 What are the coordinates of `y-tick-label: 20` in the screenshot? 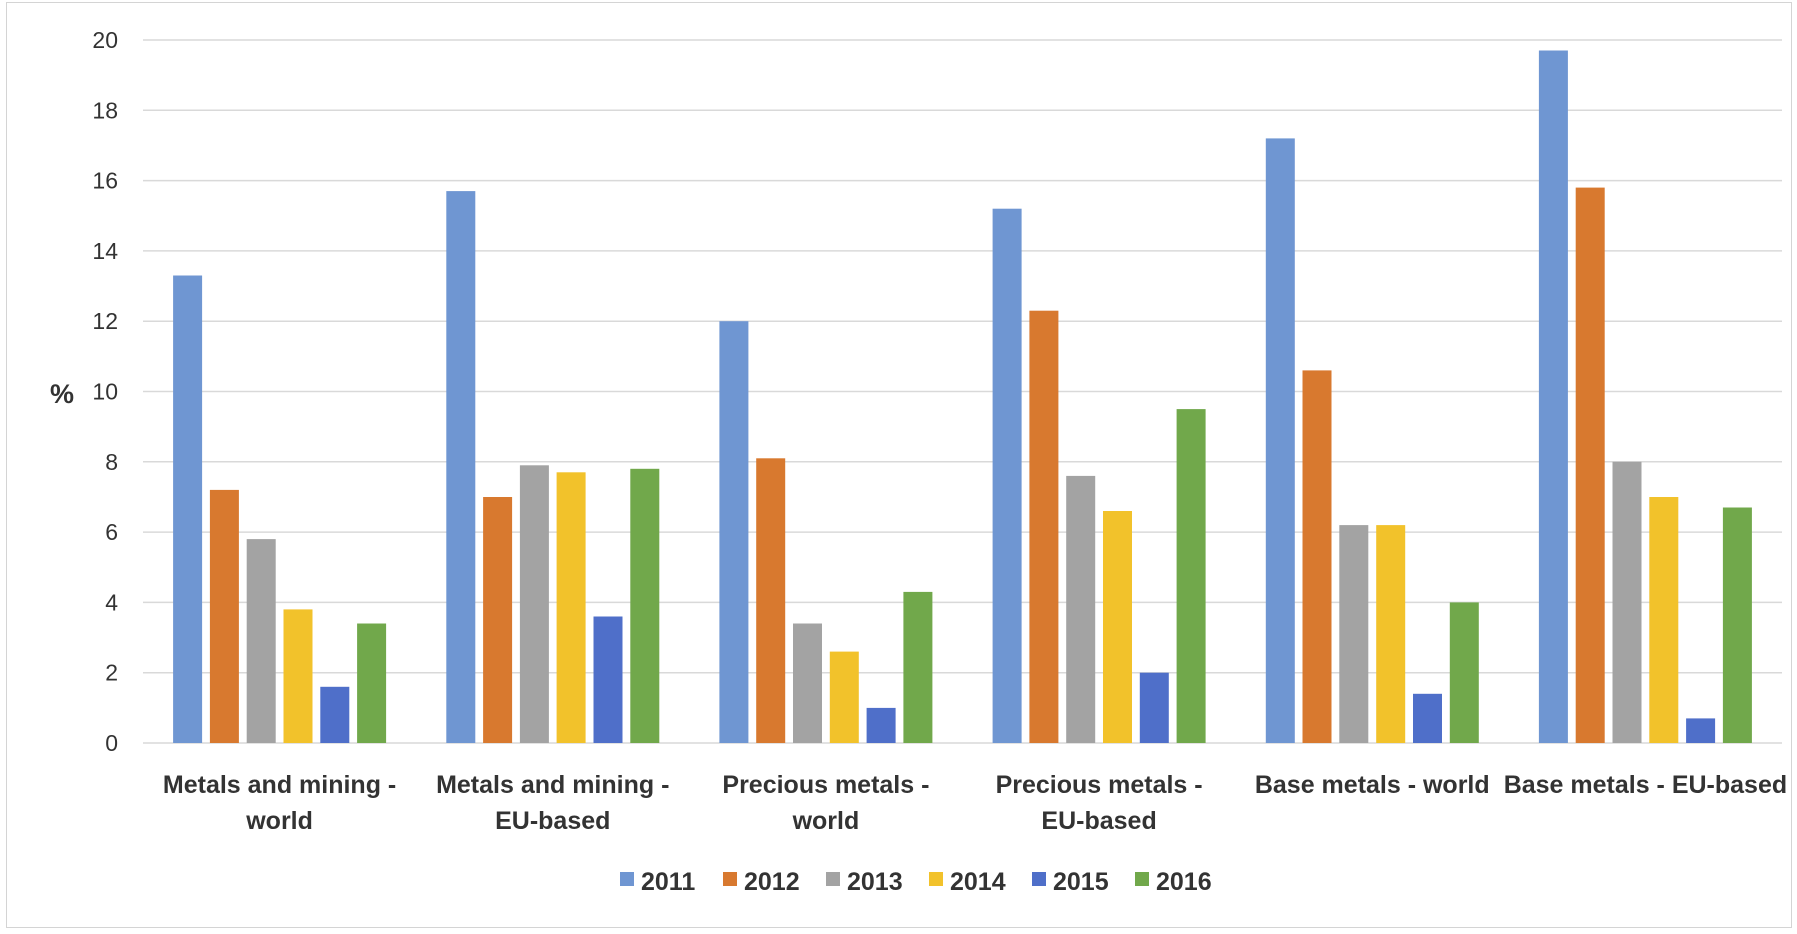 It's located at (105, 40).